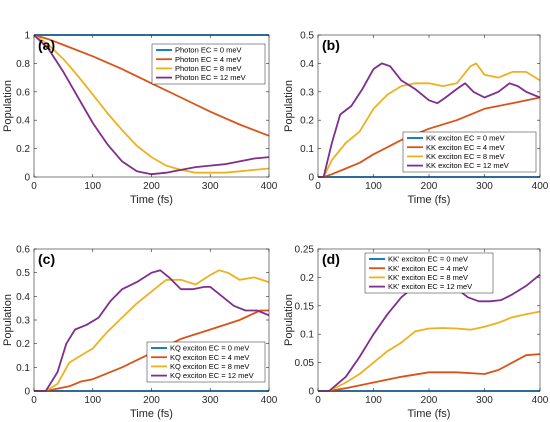 The image size is (550, 422). Describe the element at coordinates (465, 156) in the screenshot. I see `legend-entry: KK exciton EC = 8 meV` at that location.